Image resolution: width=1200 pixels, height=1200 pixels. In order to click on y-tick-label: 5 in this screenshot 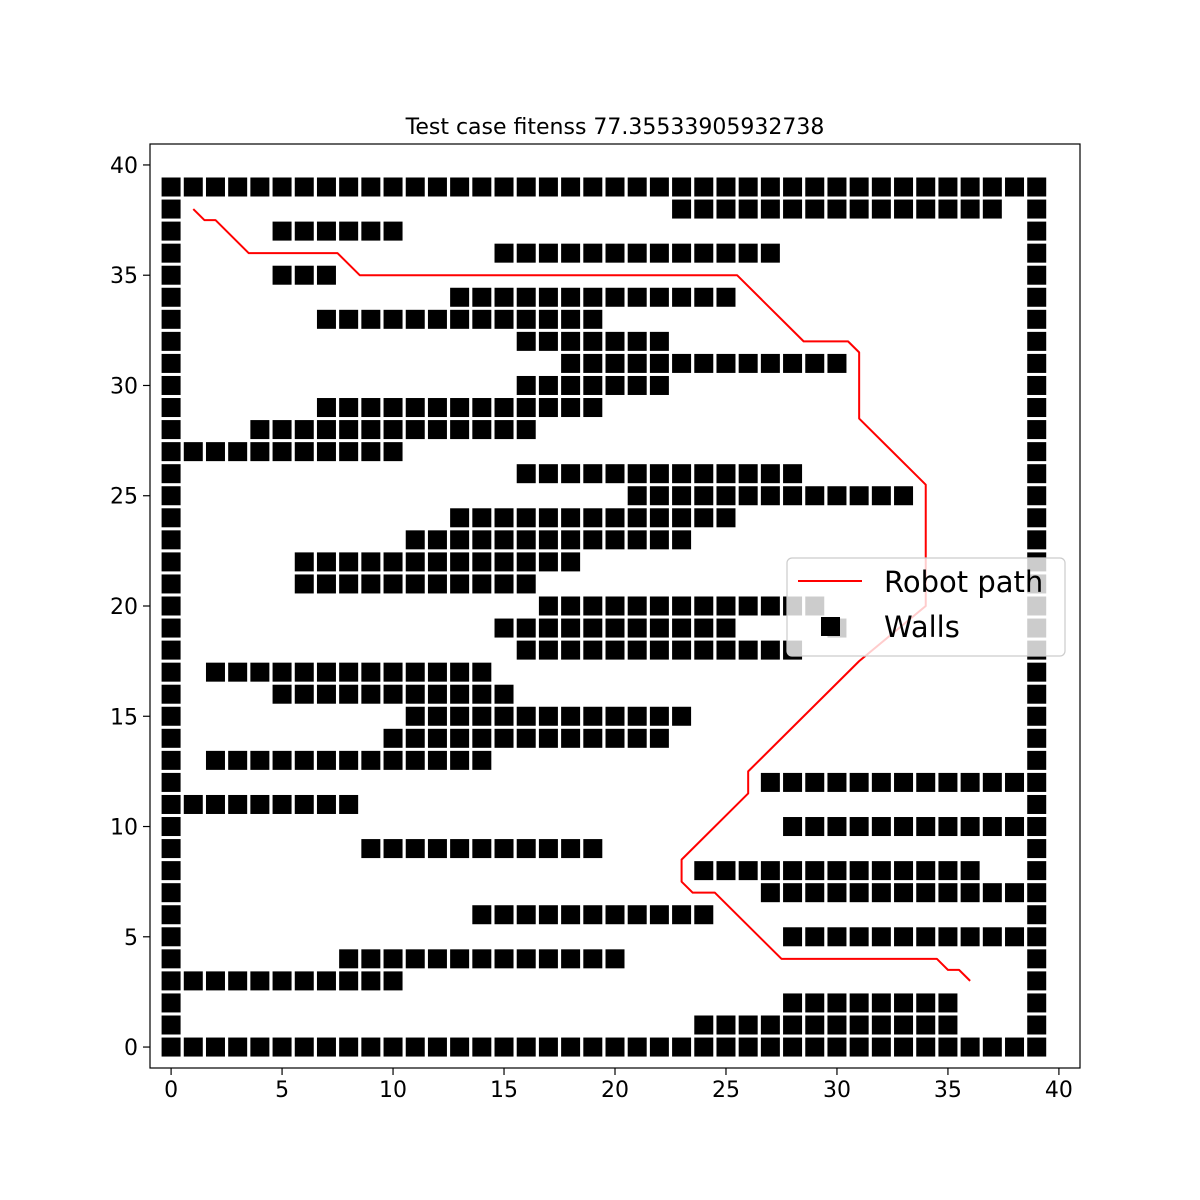, I will do `click(131, 938)`.